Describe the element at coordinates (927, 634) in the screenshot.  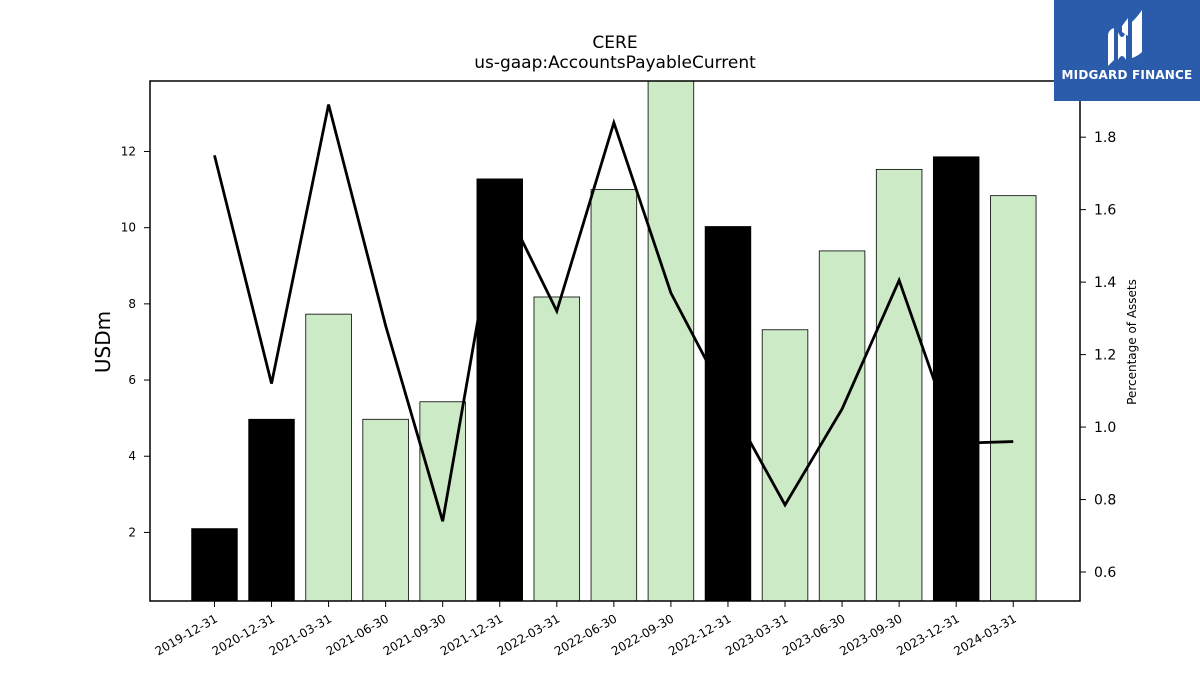
I see `x-tick-label: 2023-12-31` at that location.